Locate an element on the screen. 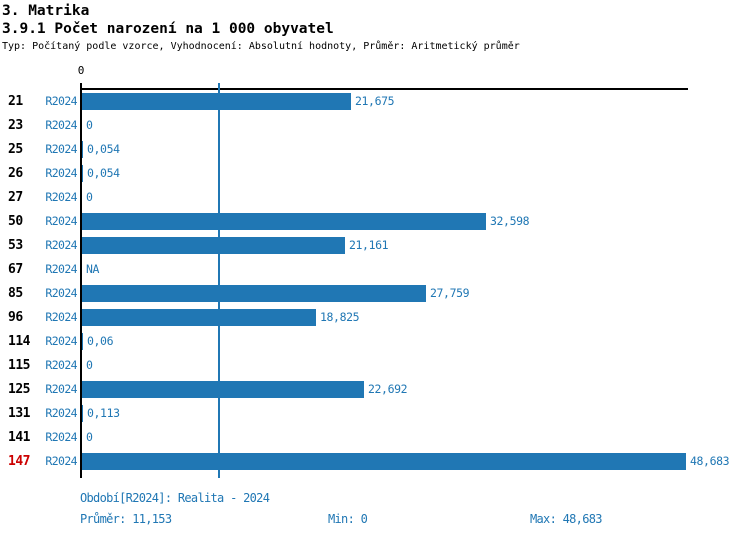  chart-row-67: 67 R2024 NA is located at coordinates (375, 269).